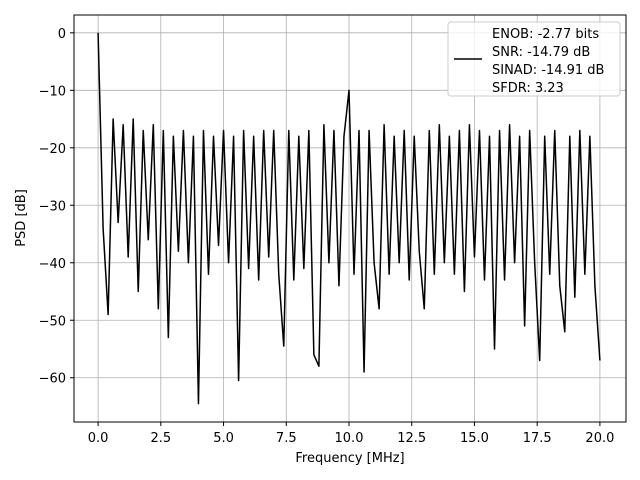 The height and width of the screenshot is (480, 640). Describe the element at coordinates (541, 52) in the screenshot. I see `legend-line: SNR: -14.79 dB` at that location.